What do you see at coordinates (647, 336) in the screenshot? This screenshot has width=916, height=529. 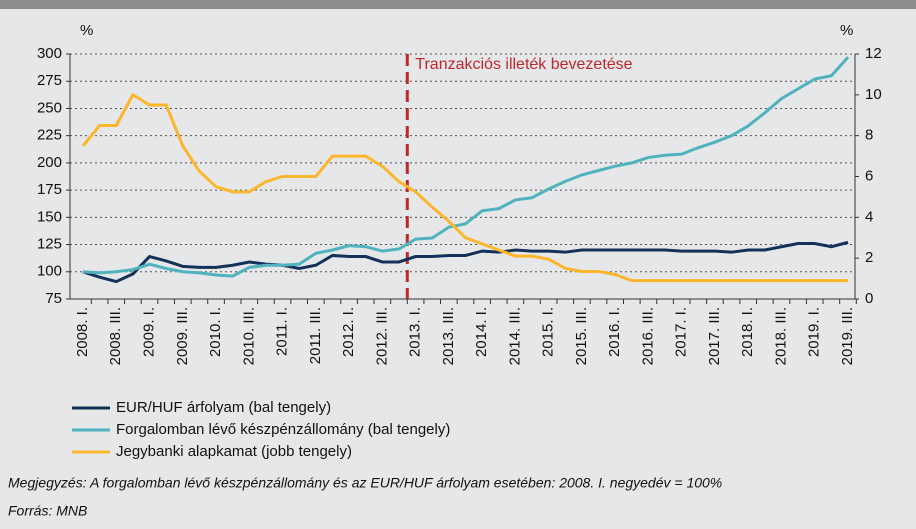 I see `x-tick-label: 2016. III.` at bounding box center [647, 336].